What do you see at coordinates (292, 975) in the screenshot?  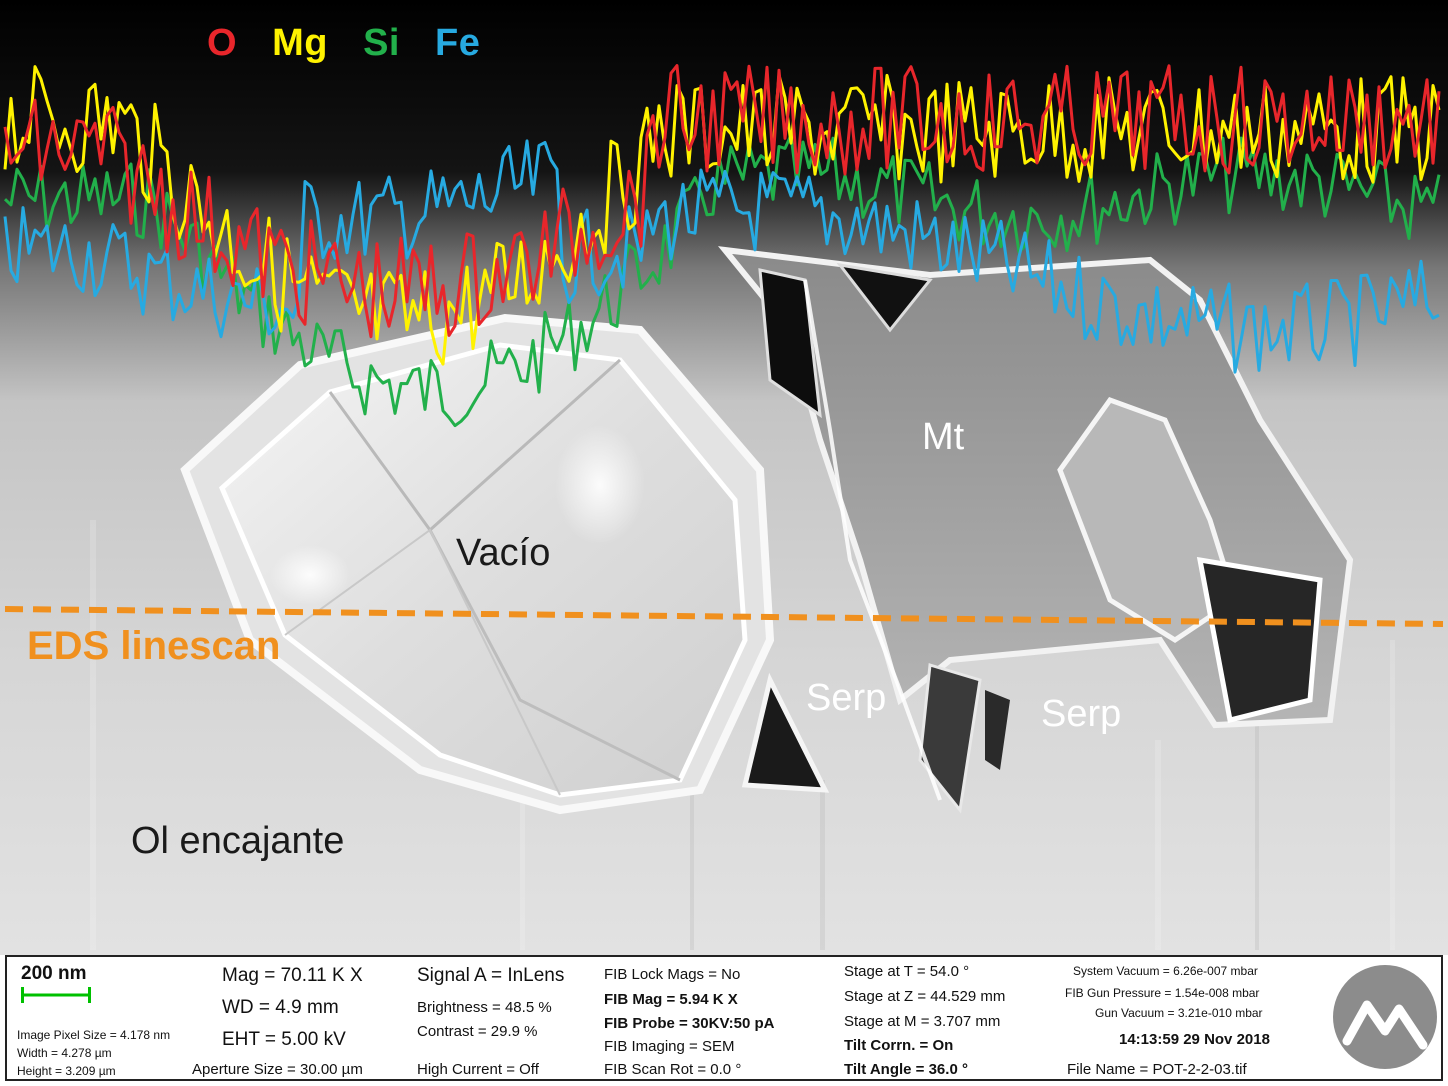 I see `mag: Mag = 70.11 K X` at bounding box center [292, 975].